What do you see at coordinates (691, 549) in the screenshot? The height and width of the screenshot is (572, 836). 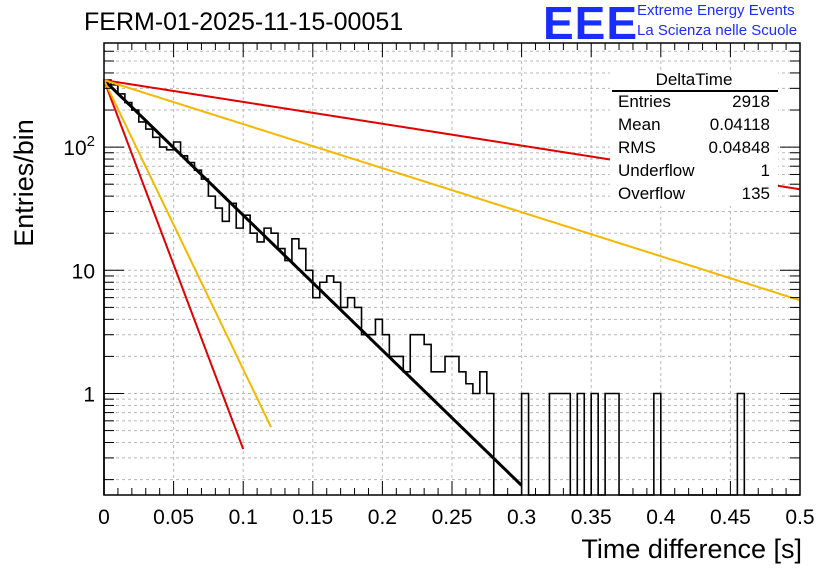 I see `x-axis-title: Time difference [s]` at bounding box center [691, 549].